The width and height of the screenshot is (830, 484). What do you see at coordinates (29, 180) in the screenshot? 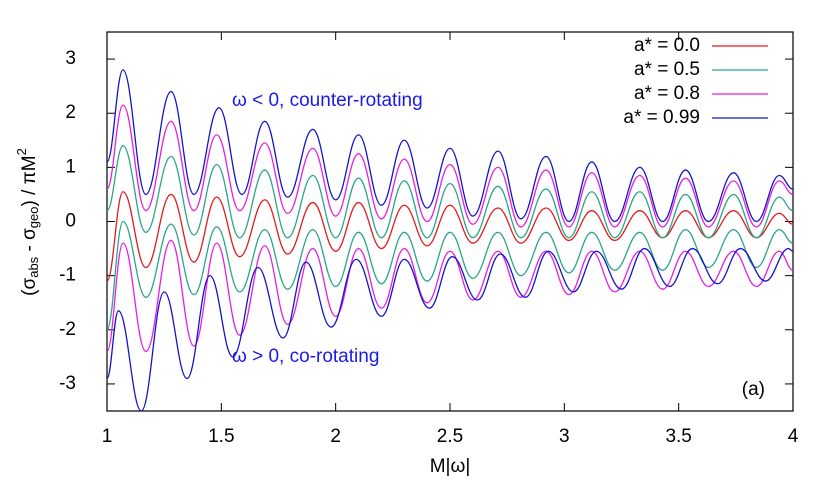
I see `y-label-part: ) / πM` at bounding box center [29, 180].